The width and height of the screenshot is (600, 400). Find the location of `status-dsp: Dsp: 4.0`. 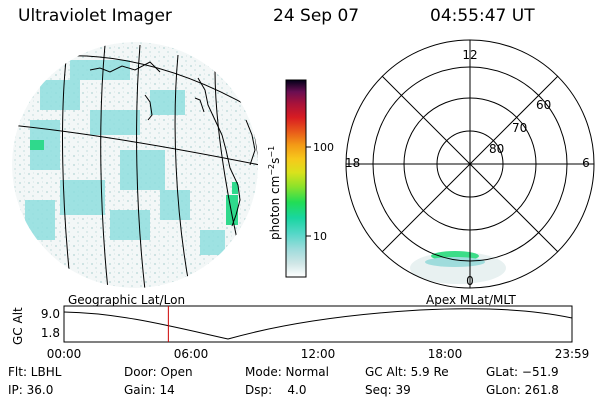

status-dsp: Dsp: 4.0 is located at coordinates (276, 390).